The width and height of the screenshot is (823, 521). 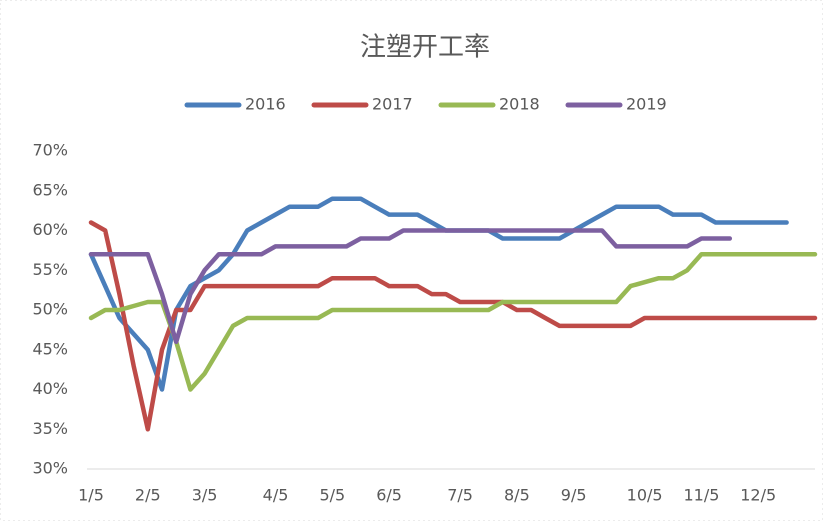 I want to click on x-tick-label: 4/5, so click(x=276, y=495).